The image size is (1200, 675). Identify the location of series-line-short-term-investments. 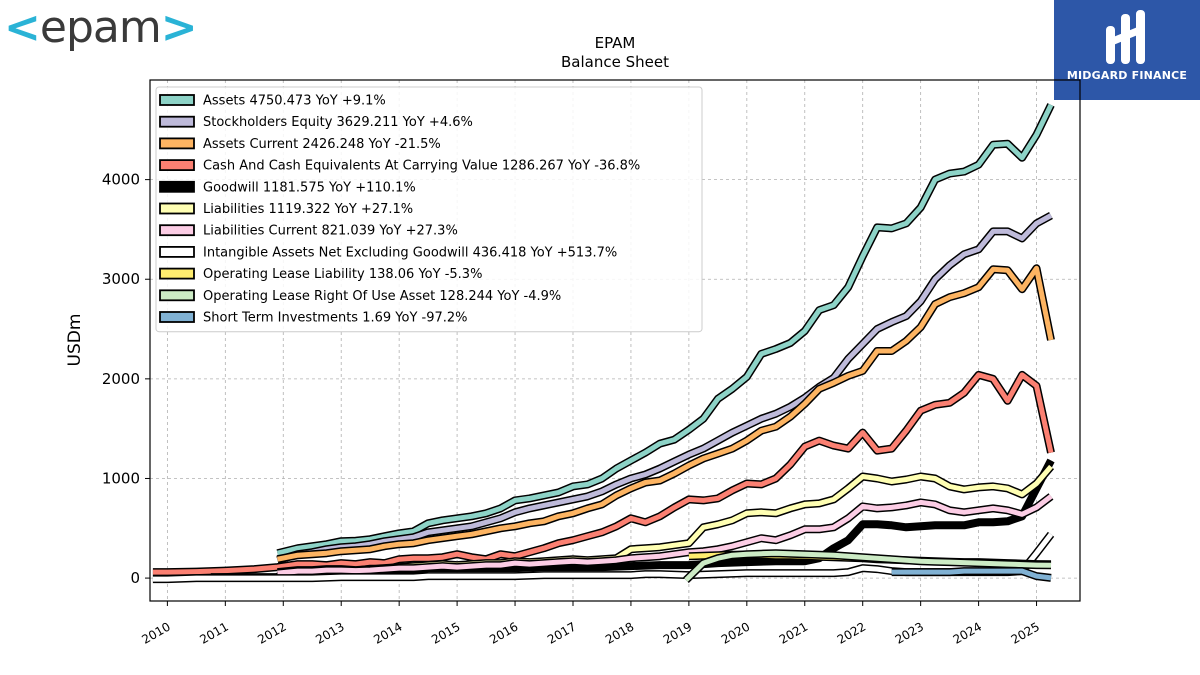
(971, 574).